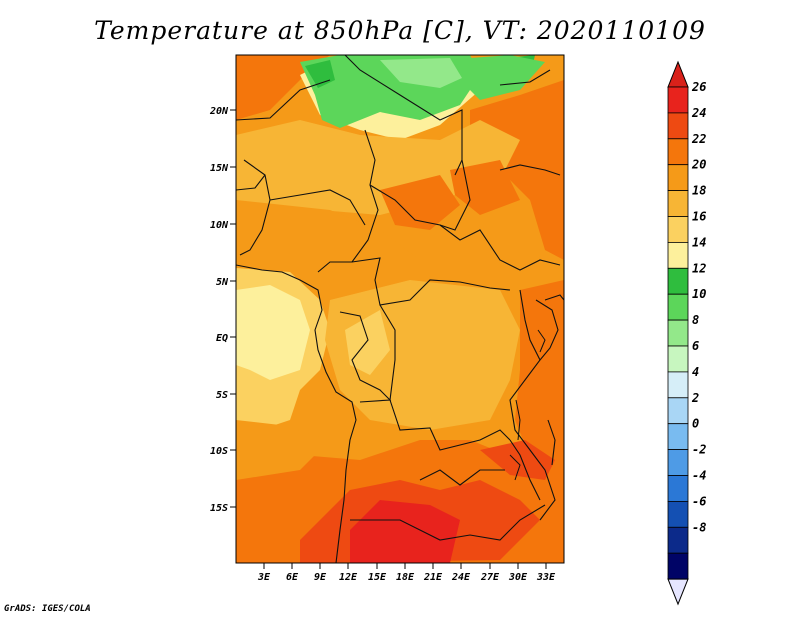  I want to click on lat-label-5s: 5S, so click(222, 395).